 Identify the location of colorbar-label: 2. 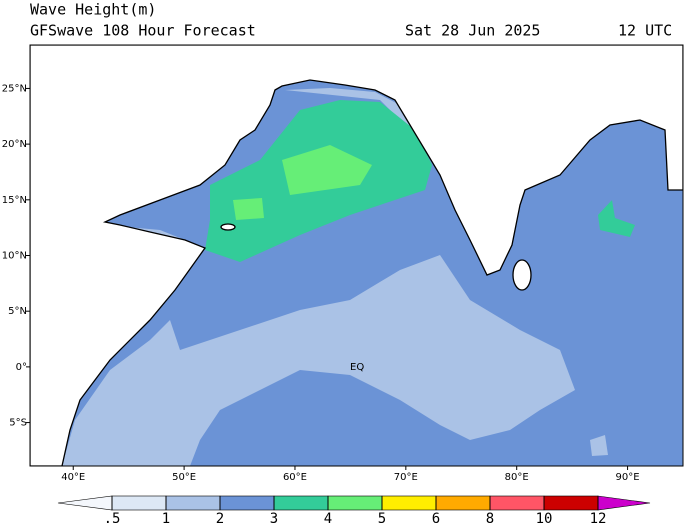
(220, 518).